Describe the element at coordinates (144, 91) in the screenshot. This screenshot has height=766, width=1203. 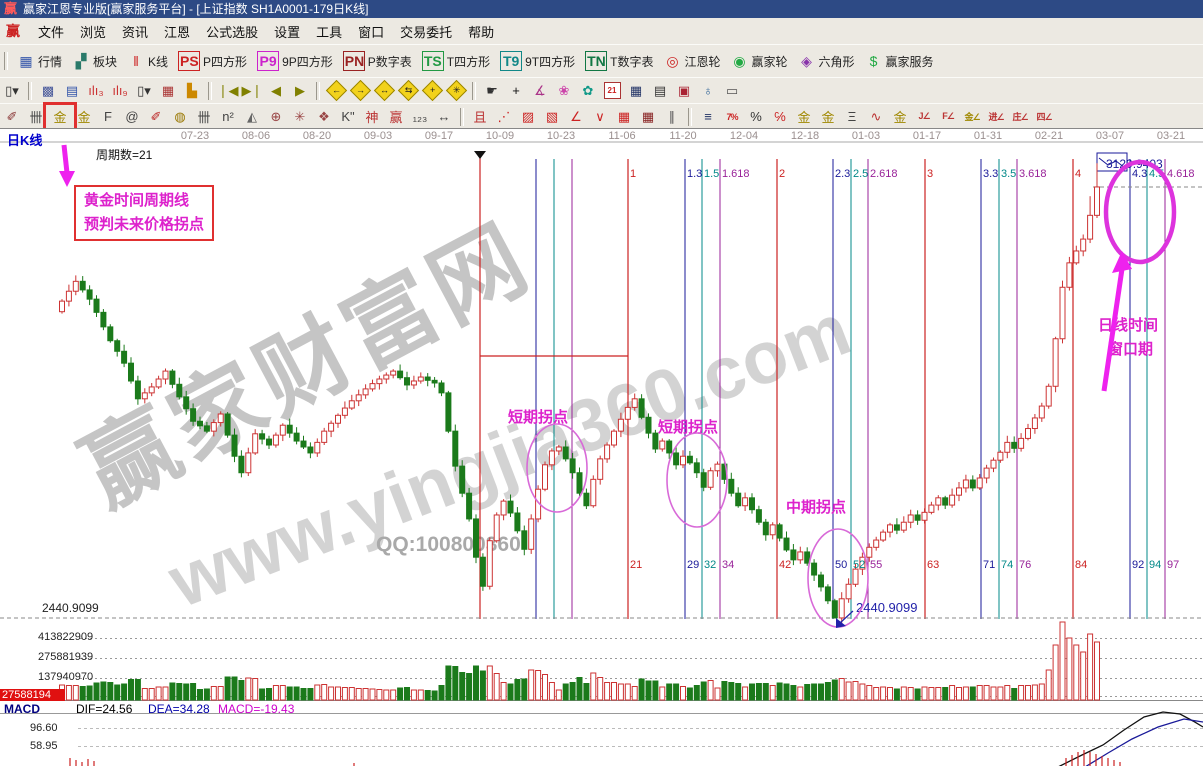
I see `candle-style-icon: ▯▾` at that location.